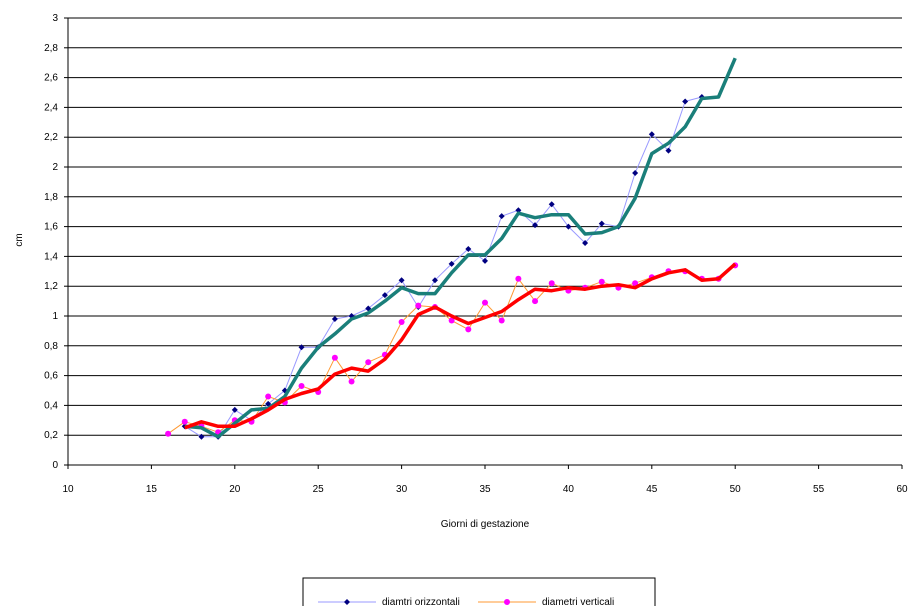 Image resolution: width=910 pixels, height=606 pixels. What do you see at coordinates (19, 239) in the screenshot?
I see `y-axis-title: cm` at bounding box center [19, 239].